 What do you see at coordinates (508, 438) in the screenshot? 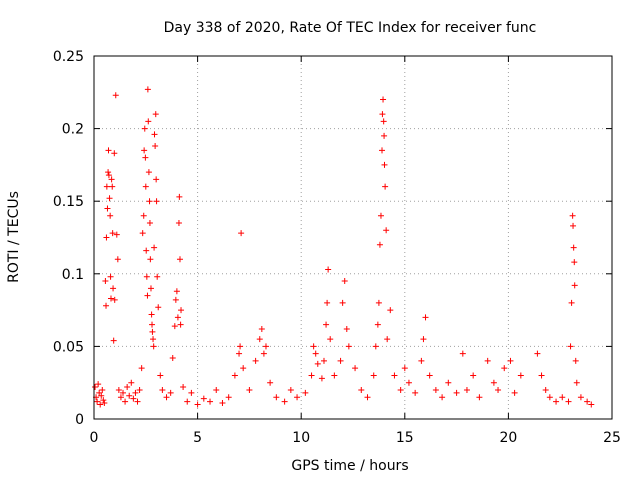
I see `x-tick-label: 20` at bounding box center [508, 438].